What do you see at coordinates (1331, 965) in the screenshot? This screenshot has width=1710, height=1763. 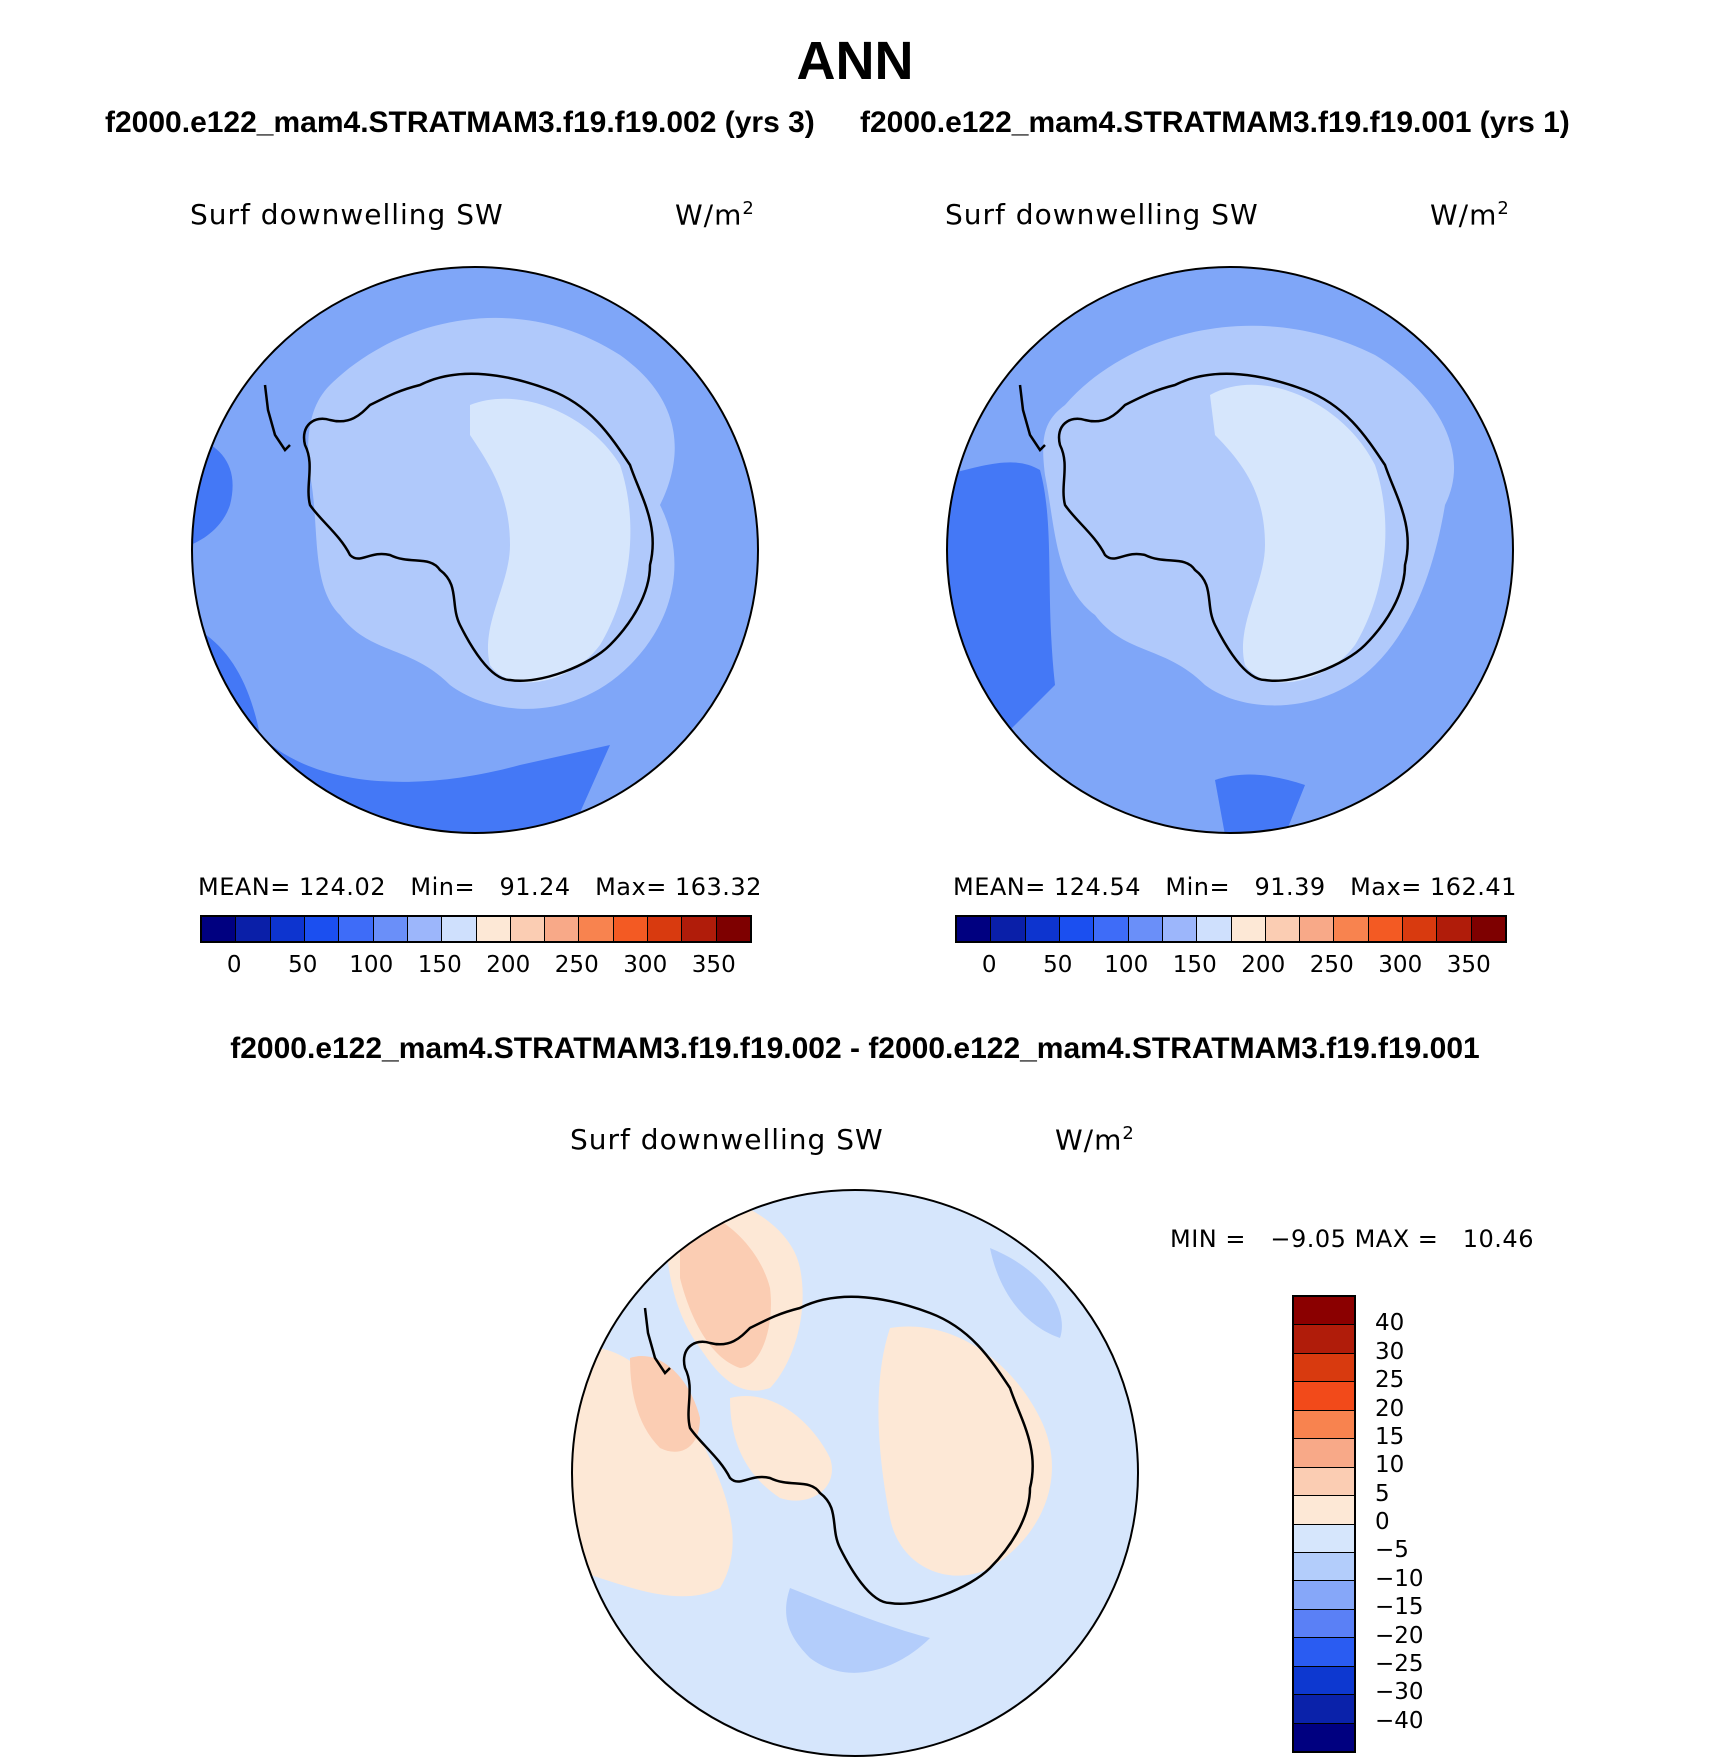 I see `right-colorbar-tick-label: 250` at bounding box center [1331, 965].